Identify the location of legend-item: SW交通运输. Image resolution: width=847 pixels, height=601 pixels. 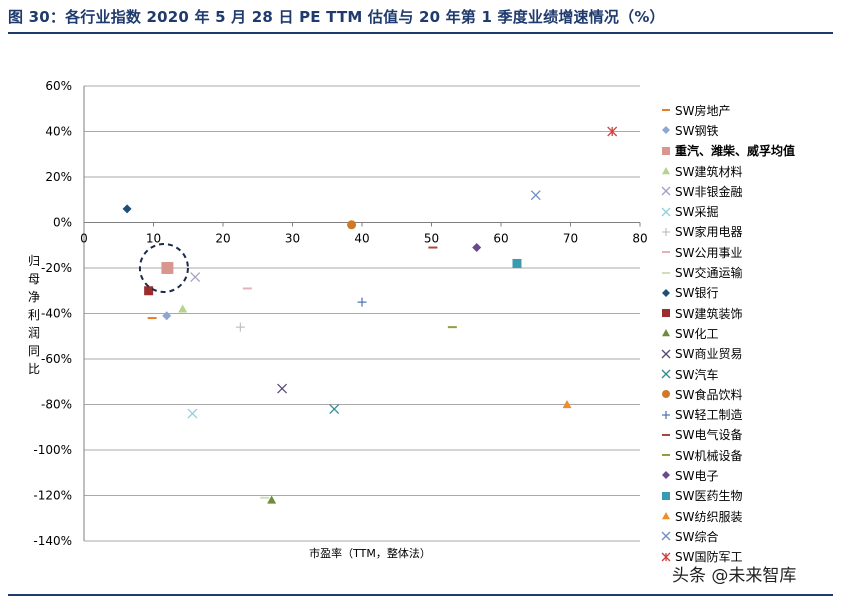
(750, 272).